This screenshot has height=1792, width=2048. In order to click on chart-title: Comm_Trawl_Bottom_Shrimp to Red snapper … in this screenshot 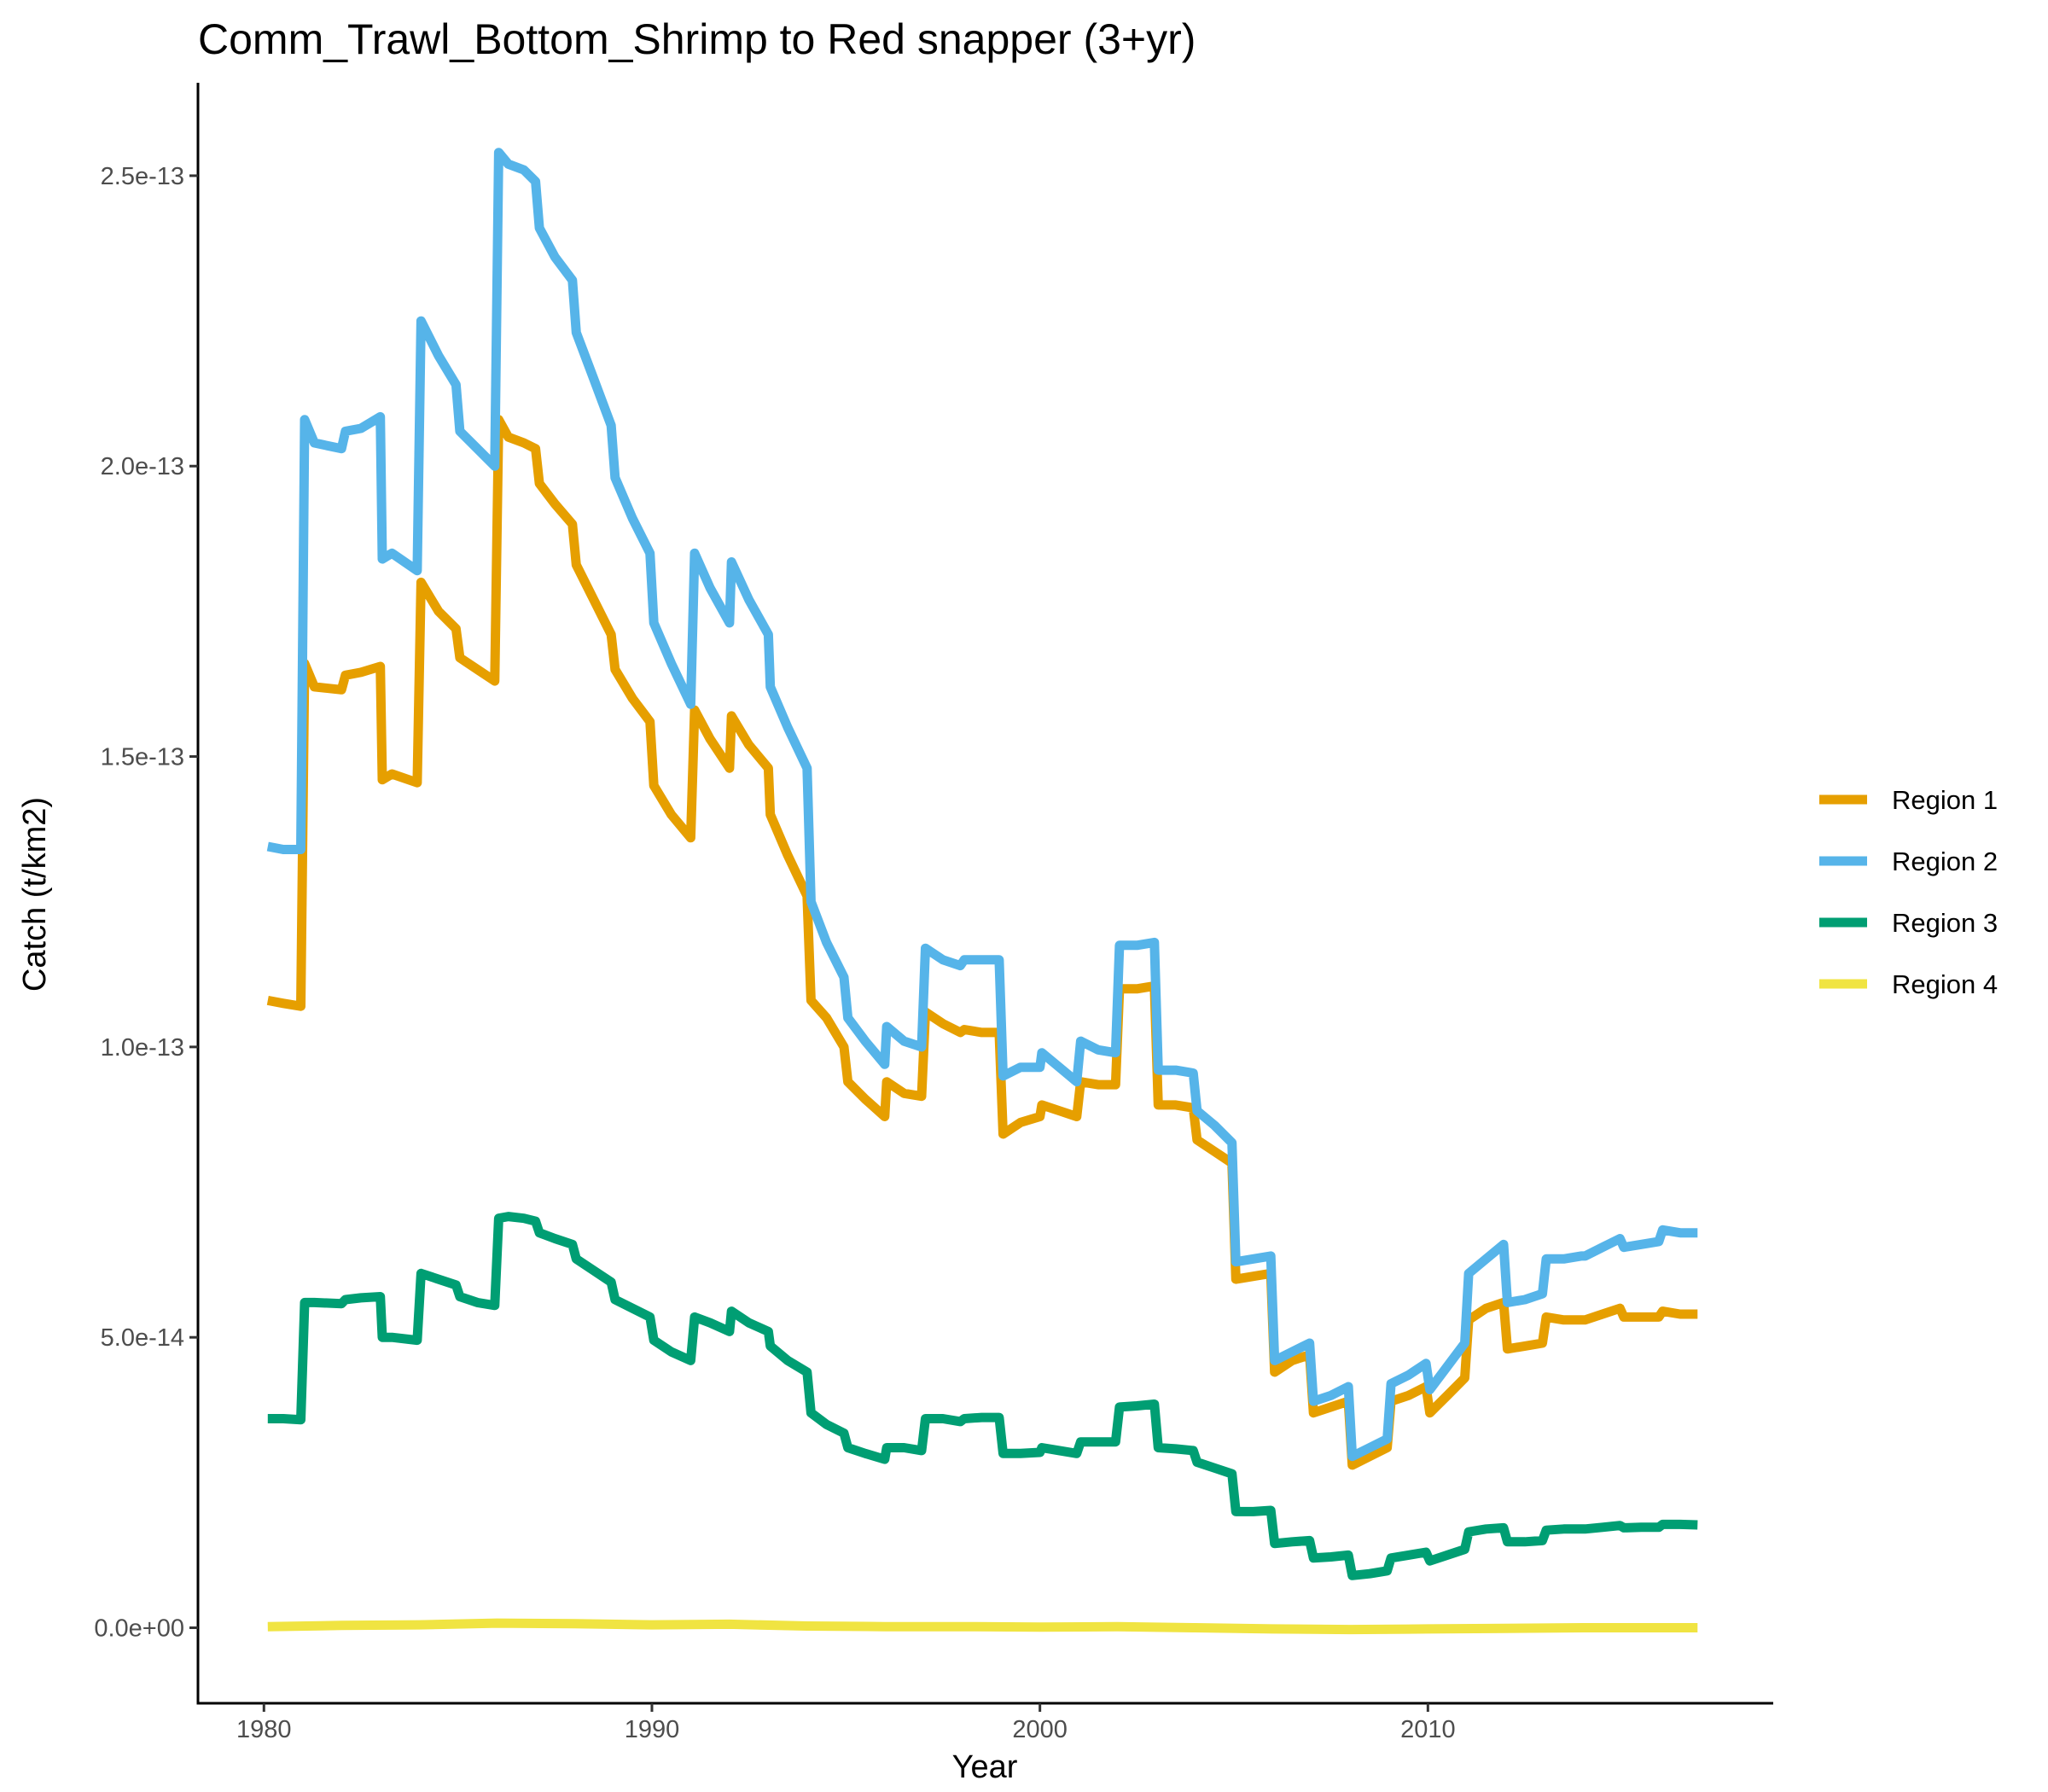, I will do `click(697, 39)`.